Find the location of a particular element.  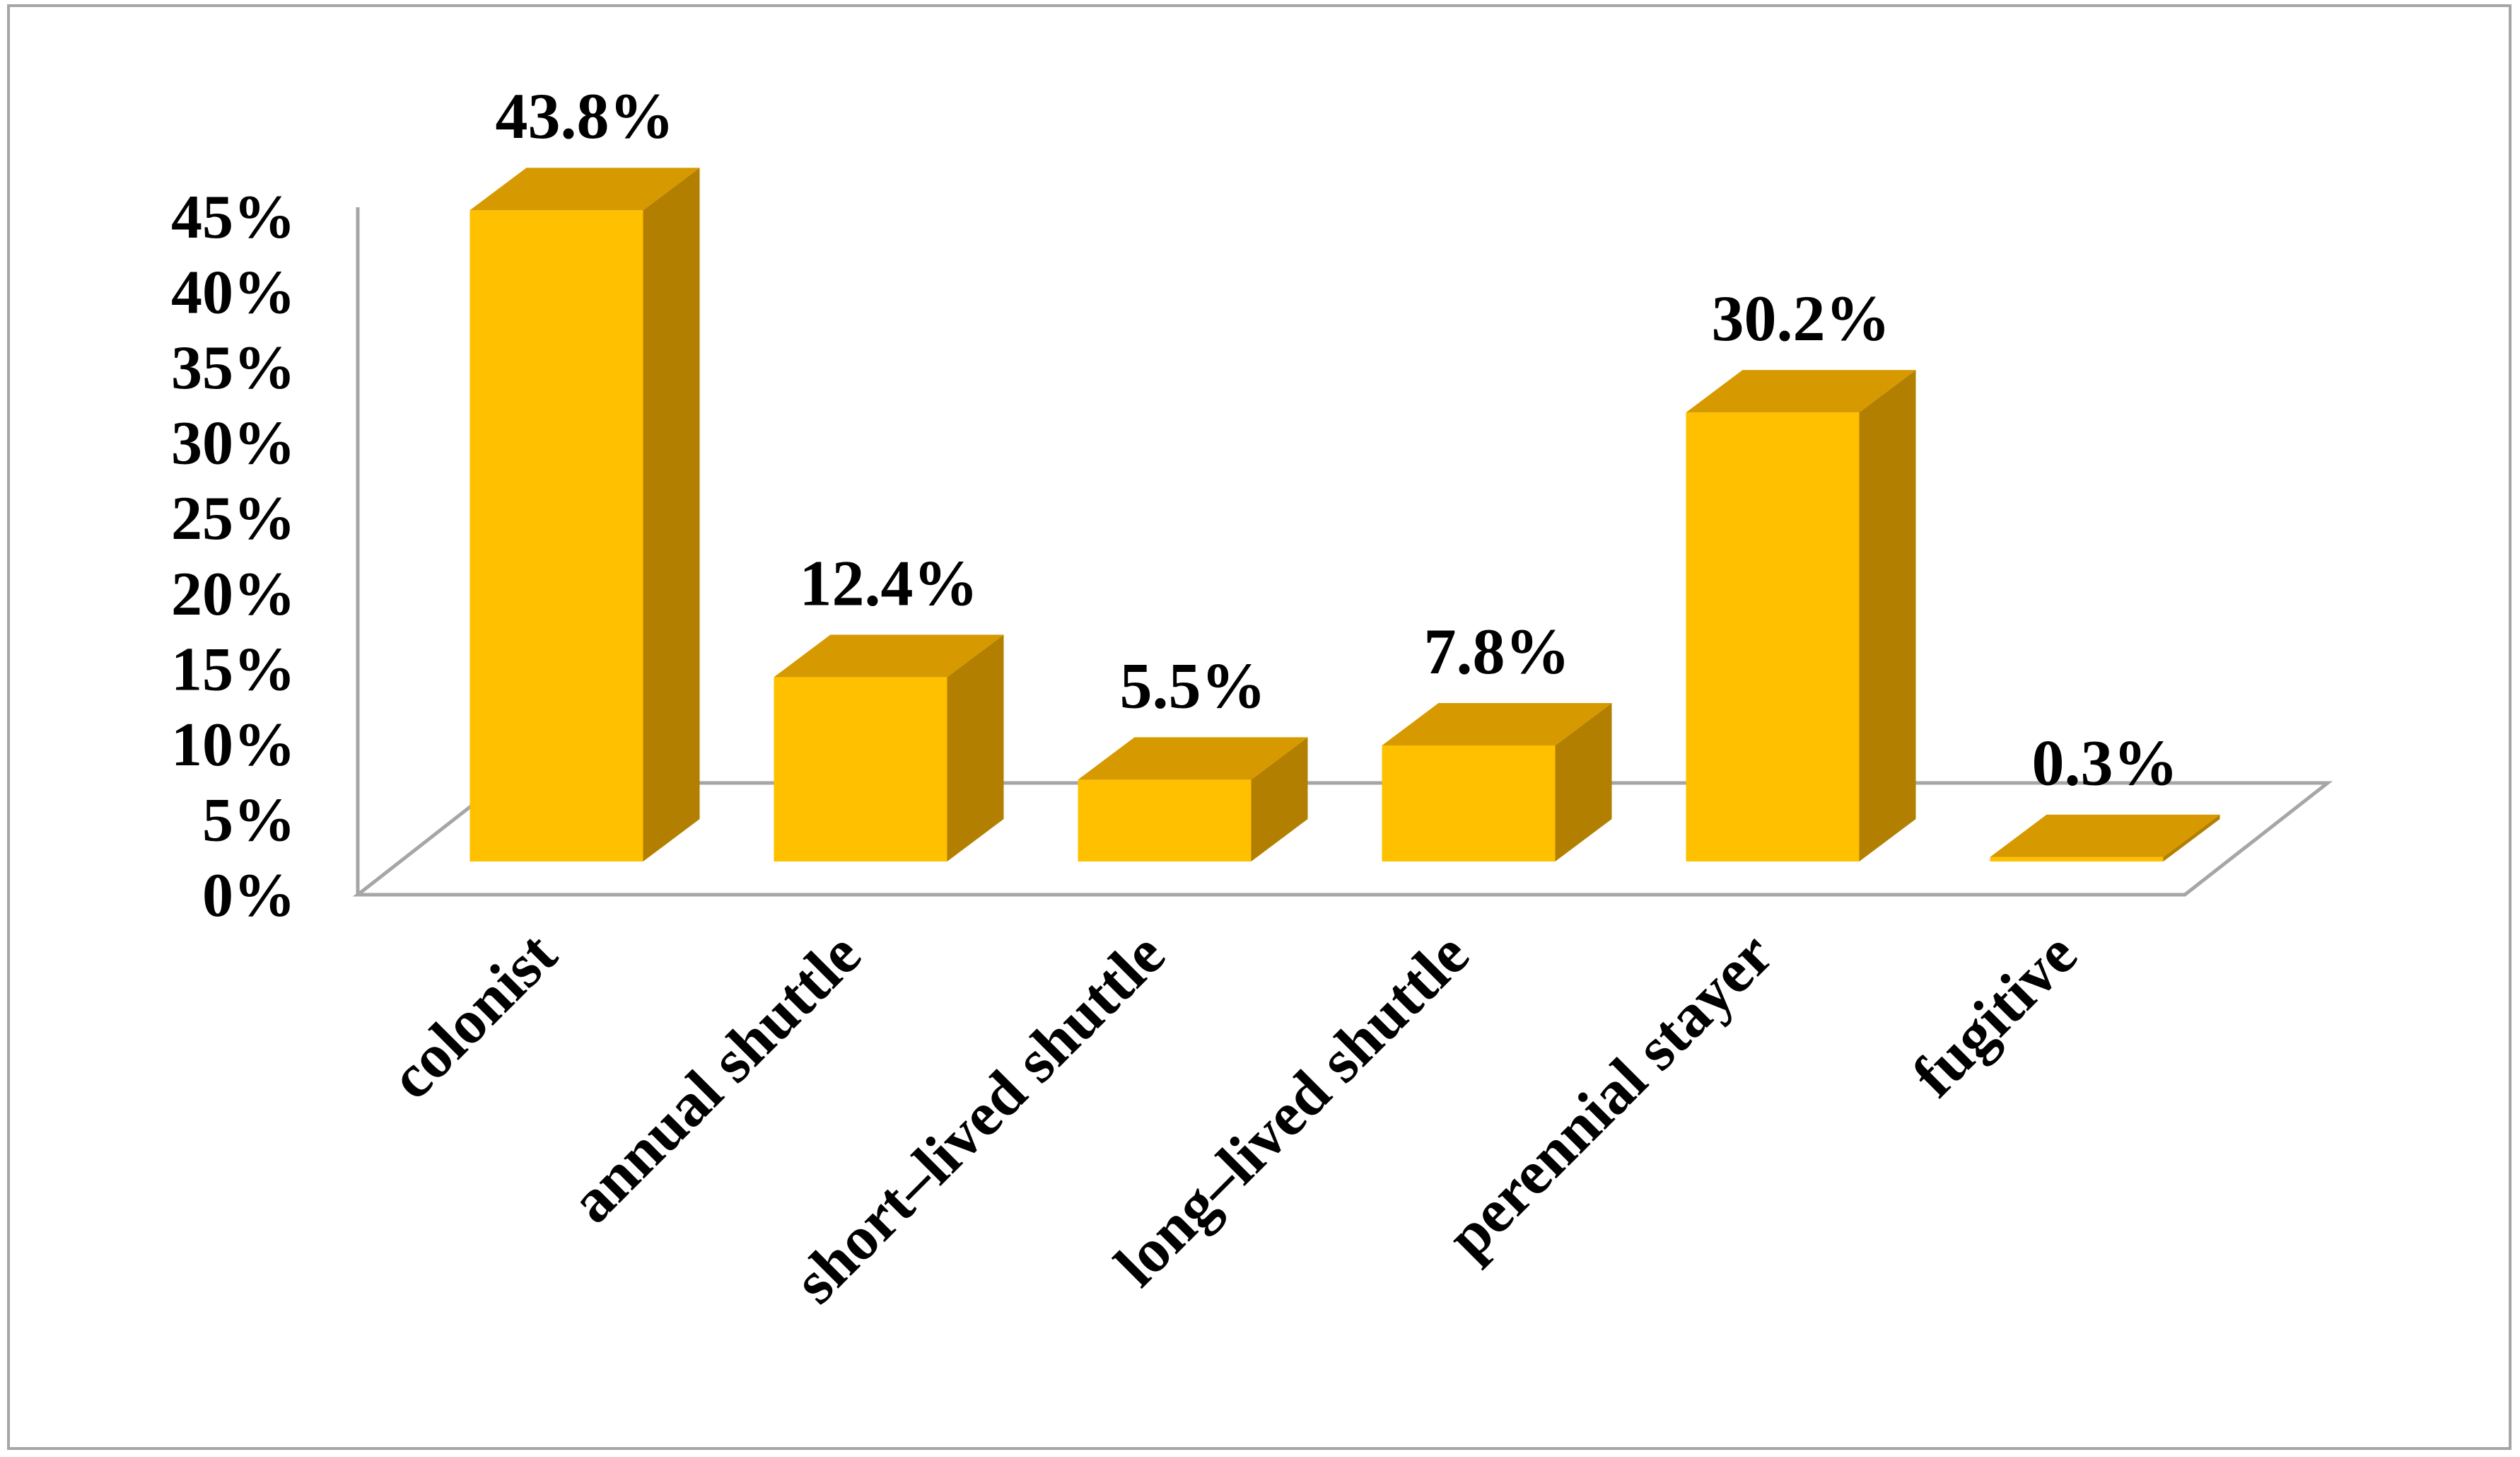

bar-top-short-lived-shuttle is located at coordinates (1193, 758).